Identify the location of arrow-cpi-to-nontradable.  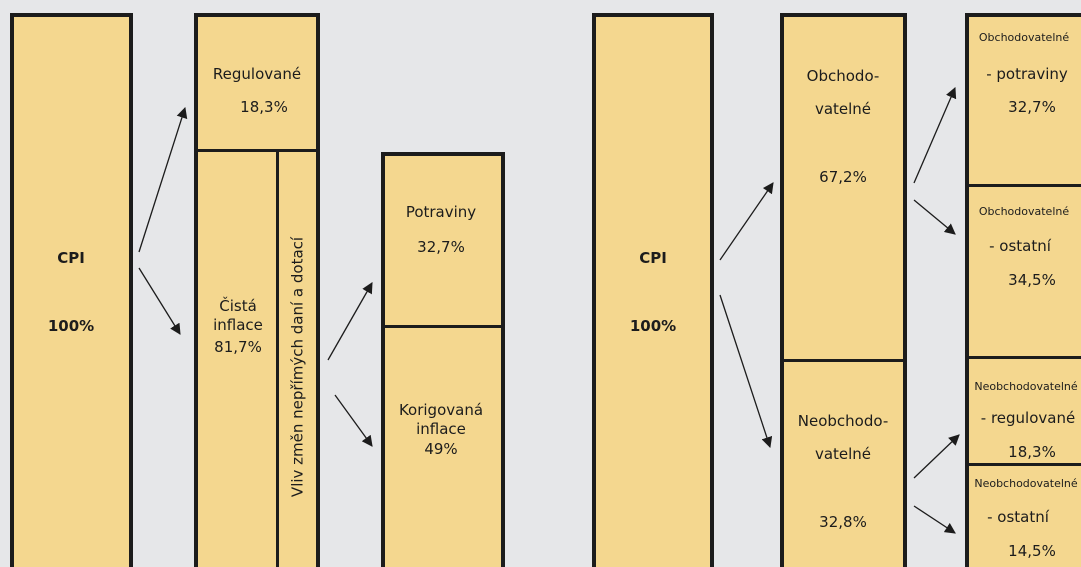
(746, 371).